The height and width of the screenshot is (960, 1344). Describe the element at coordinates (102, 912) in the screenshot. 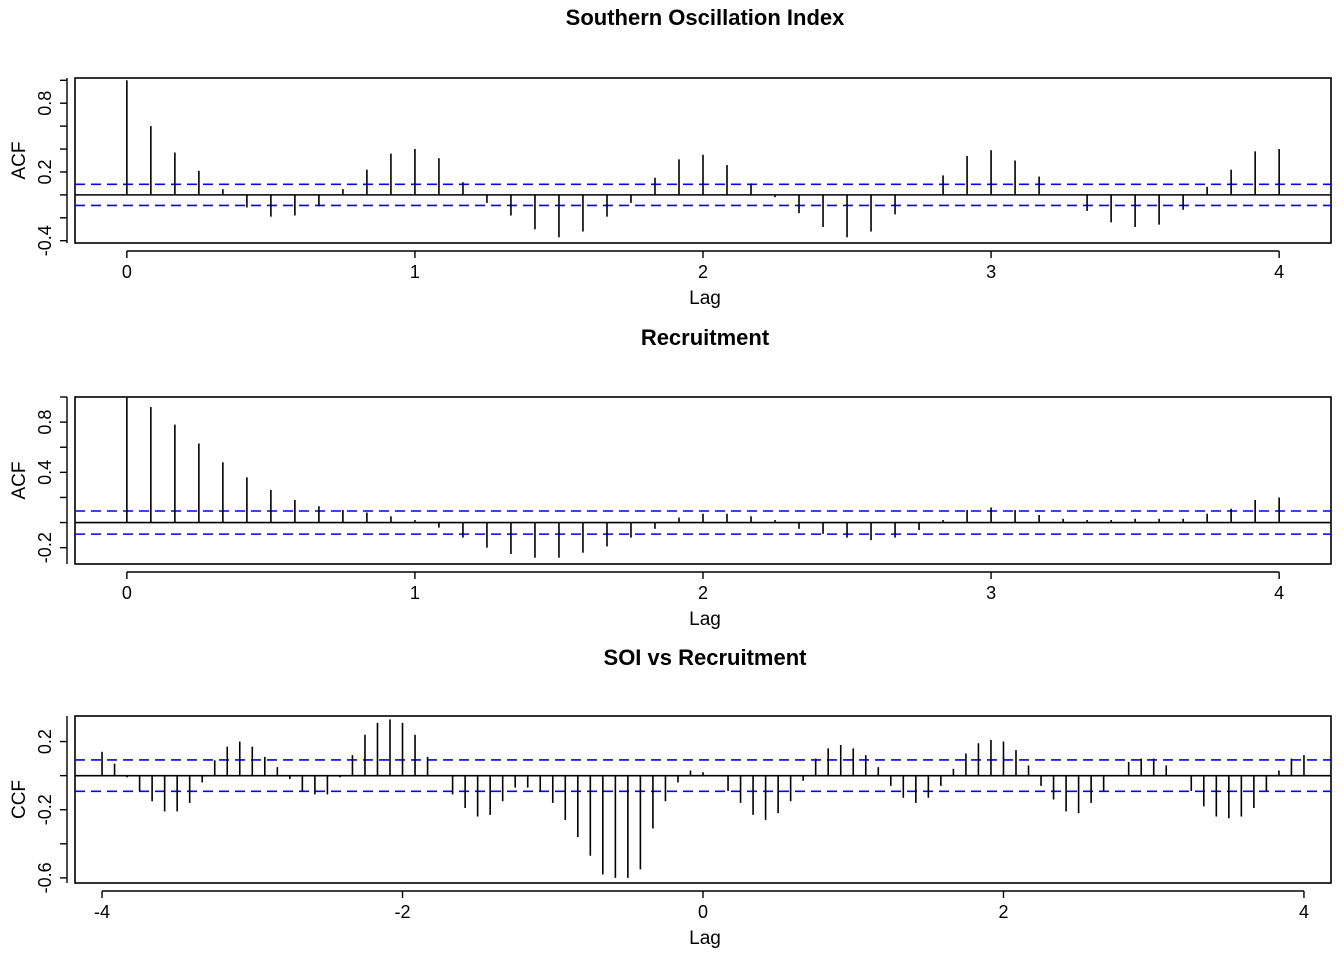

I see `x-tick-label: -4` at that location.